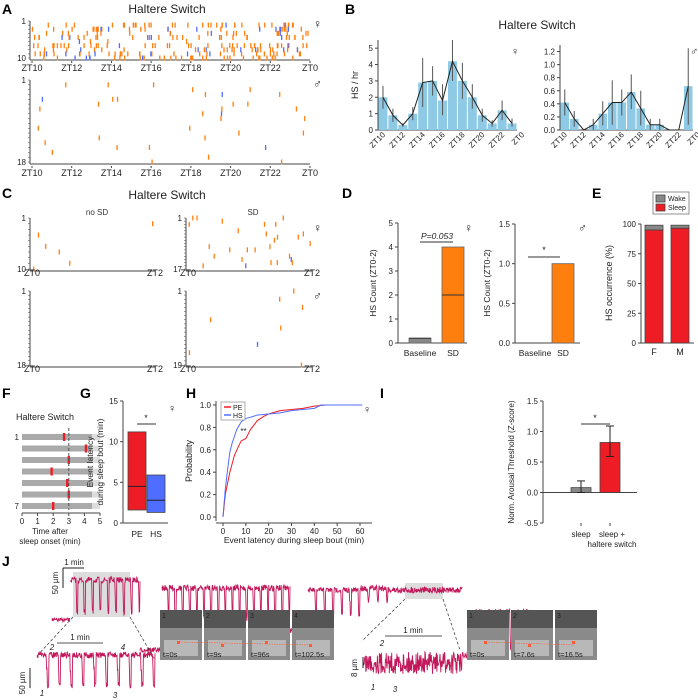 Image resolution: width=698 pixels, height=700 pixels. What do you see at coordinates (146, 418) in the screenshot?
I see `chart-g-sig-star: *` at bounding box center [146, 418].